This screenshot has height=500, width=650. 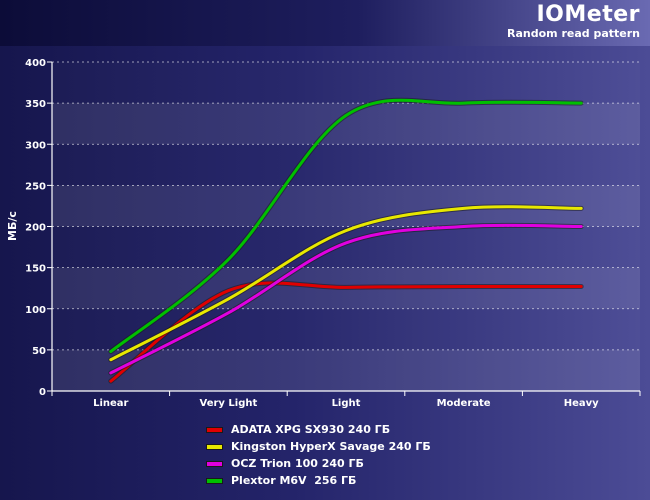 What do you see at coordinates (42, 392) in the screenshot?
I see `y-tick-label: 0` at bounding box center [42, 392].